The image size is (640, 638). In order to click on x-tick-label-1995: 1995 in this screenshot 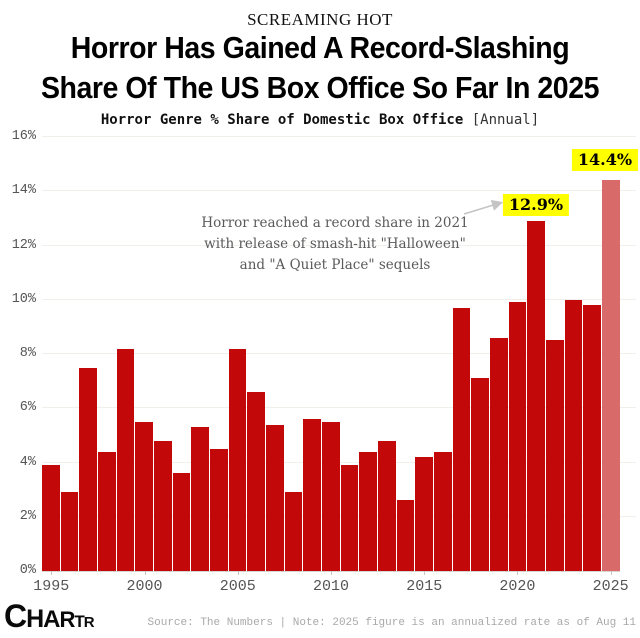, I will do `click(51, 586)`.